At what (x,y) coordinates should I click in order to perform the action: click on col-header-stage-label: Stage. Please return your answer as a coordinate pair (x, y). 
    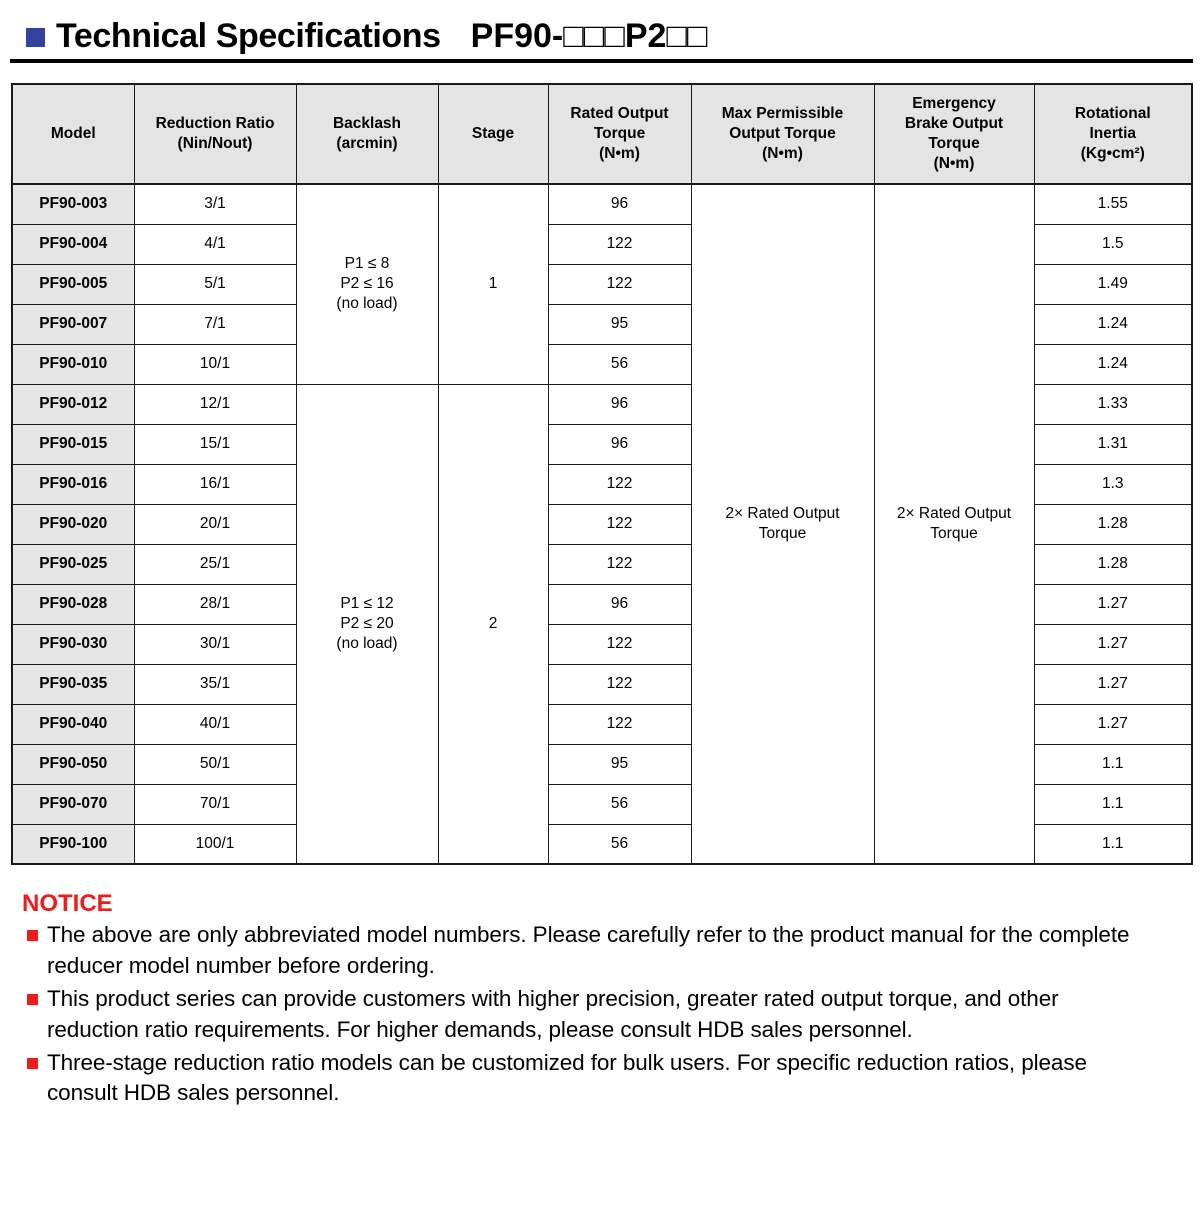
    Looking at the image, I should click on (493, 134).